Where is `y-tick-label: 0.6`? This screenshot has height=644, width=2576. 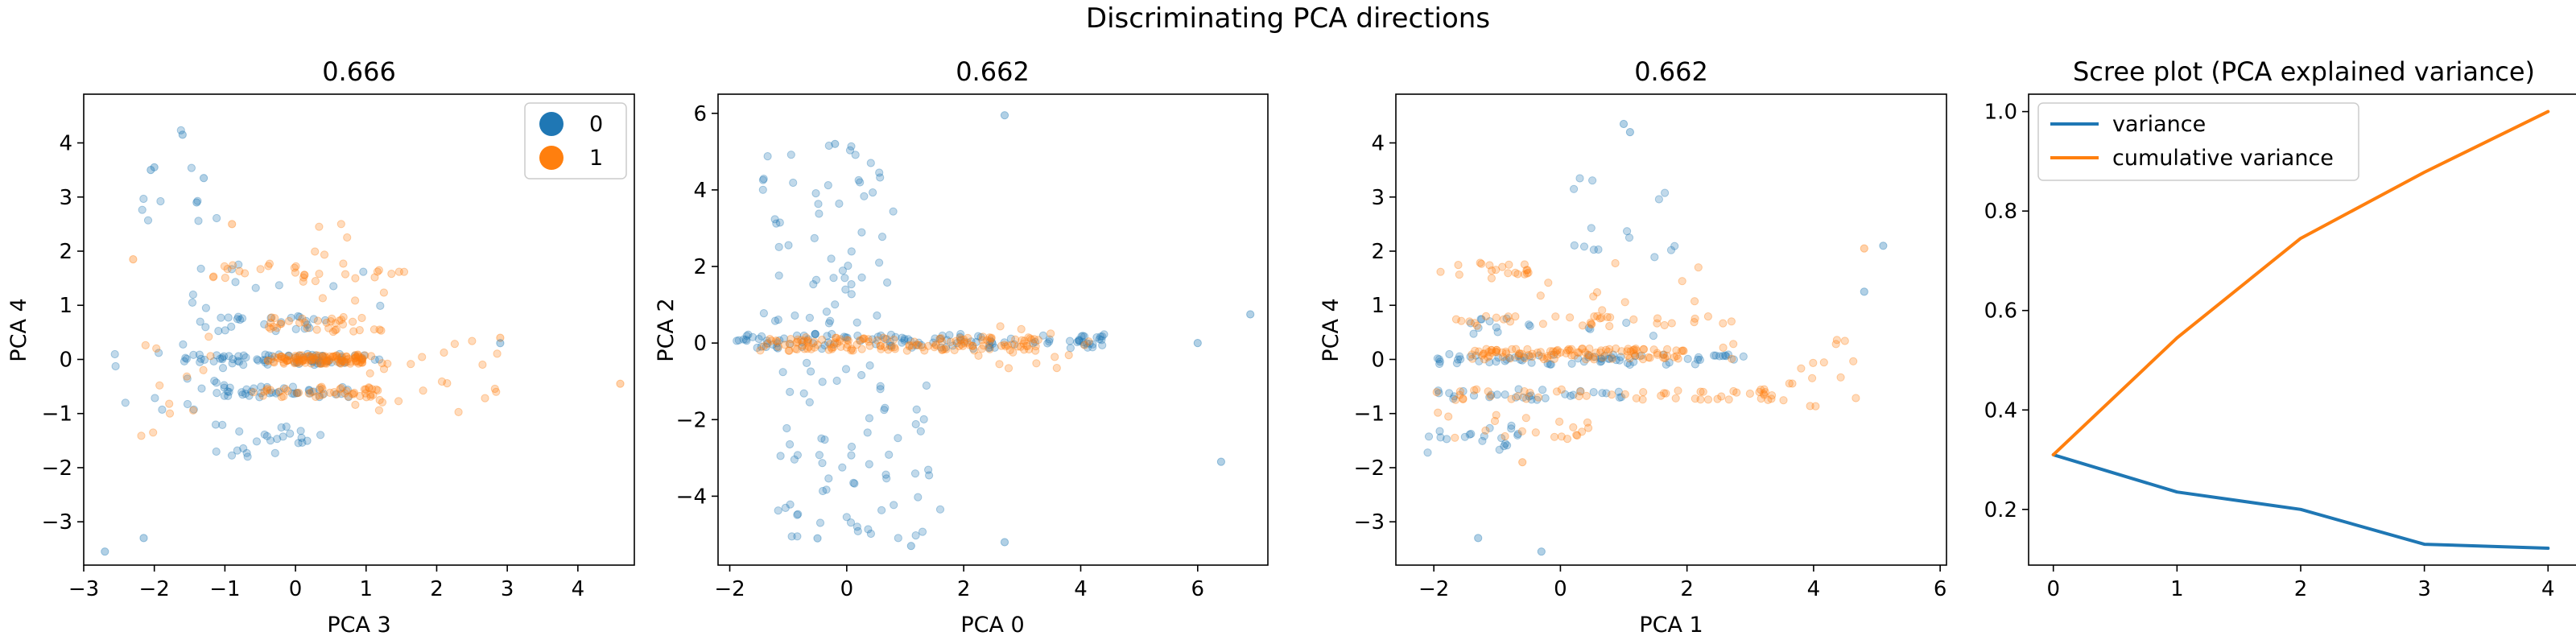 y-tick-label: 0.6 is located at coordinates (2000, 311).